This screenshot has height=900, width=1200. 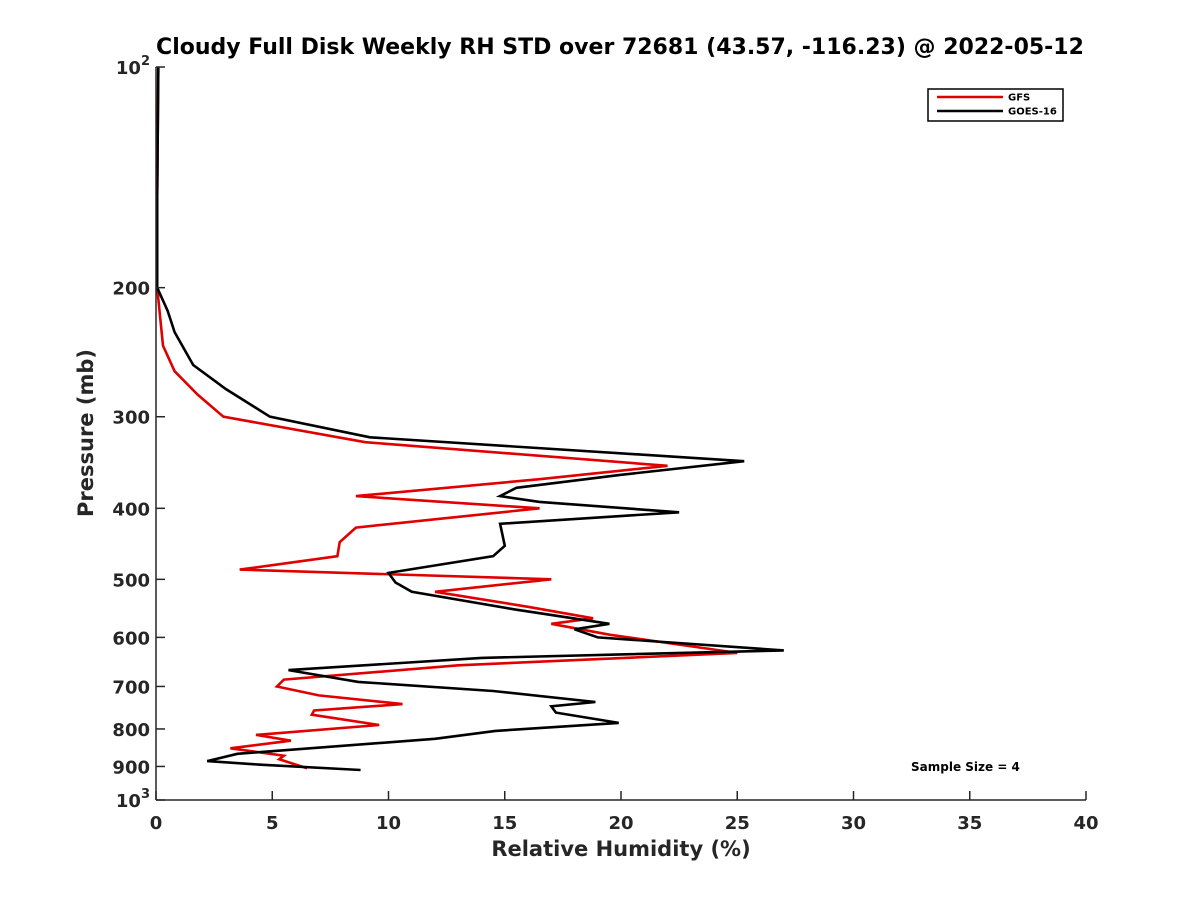 I want to click on y-tick-label: 10³, so click(x=133, y=799).